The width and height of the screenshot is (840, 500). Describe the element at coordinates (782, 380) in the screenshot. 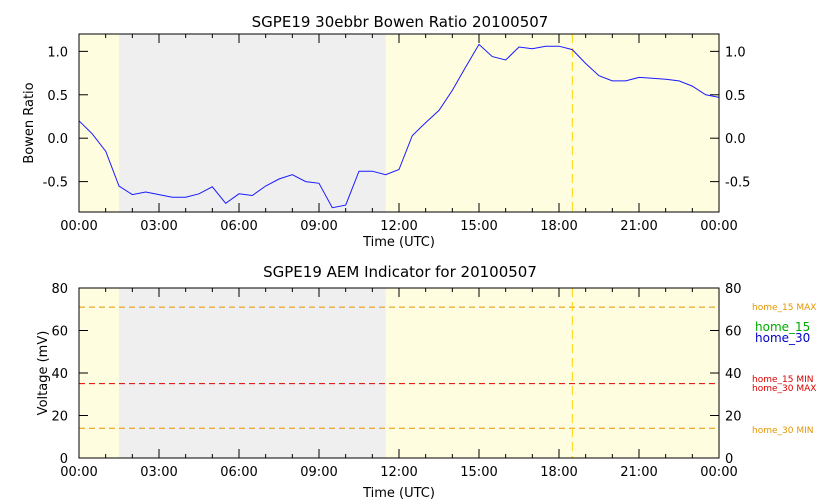

I see `legend-home15-min: home_15 MIN` at that location.